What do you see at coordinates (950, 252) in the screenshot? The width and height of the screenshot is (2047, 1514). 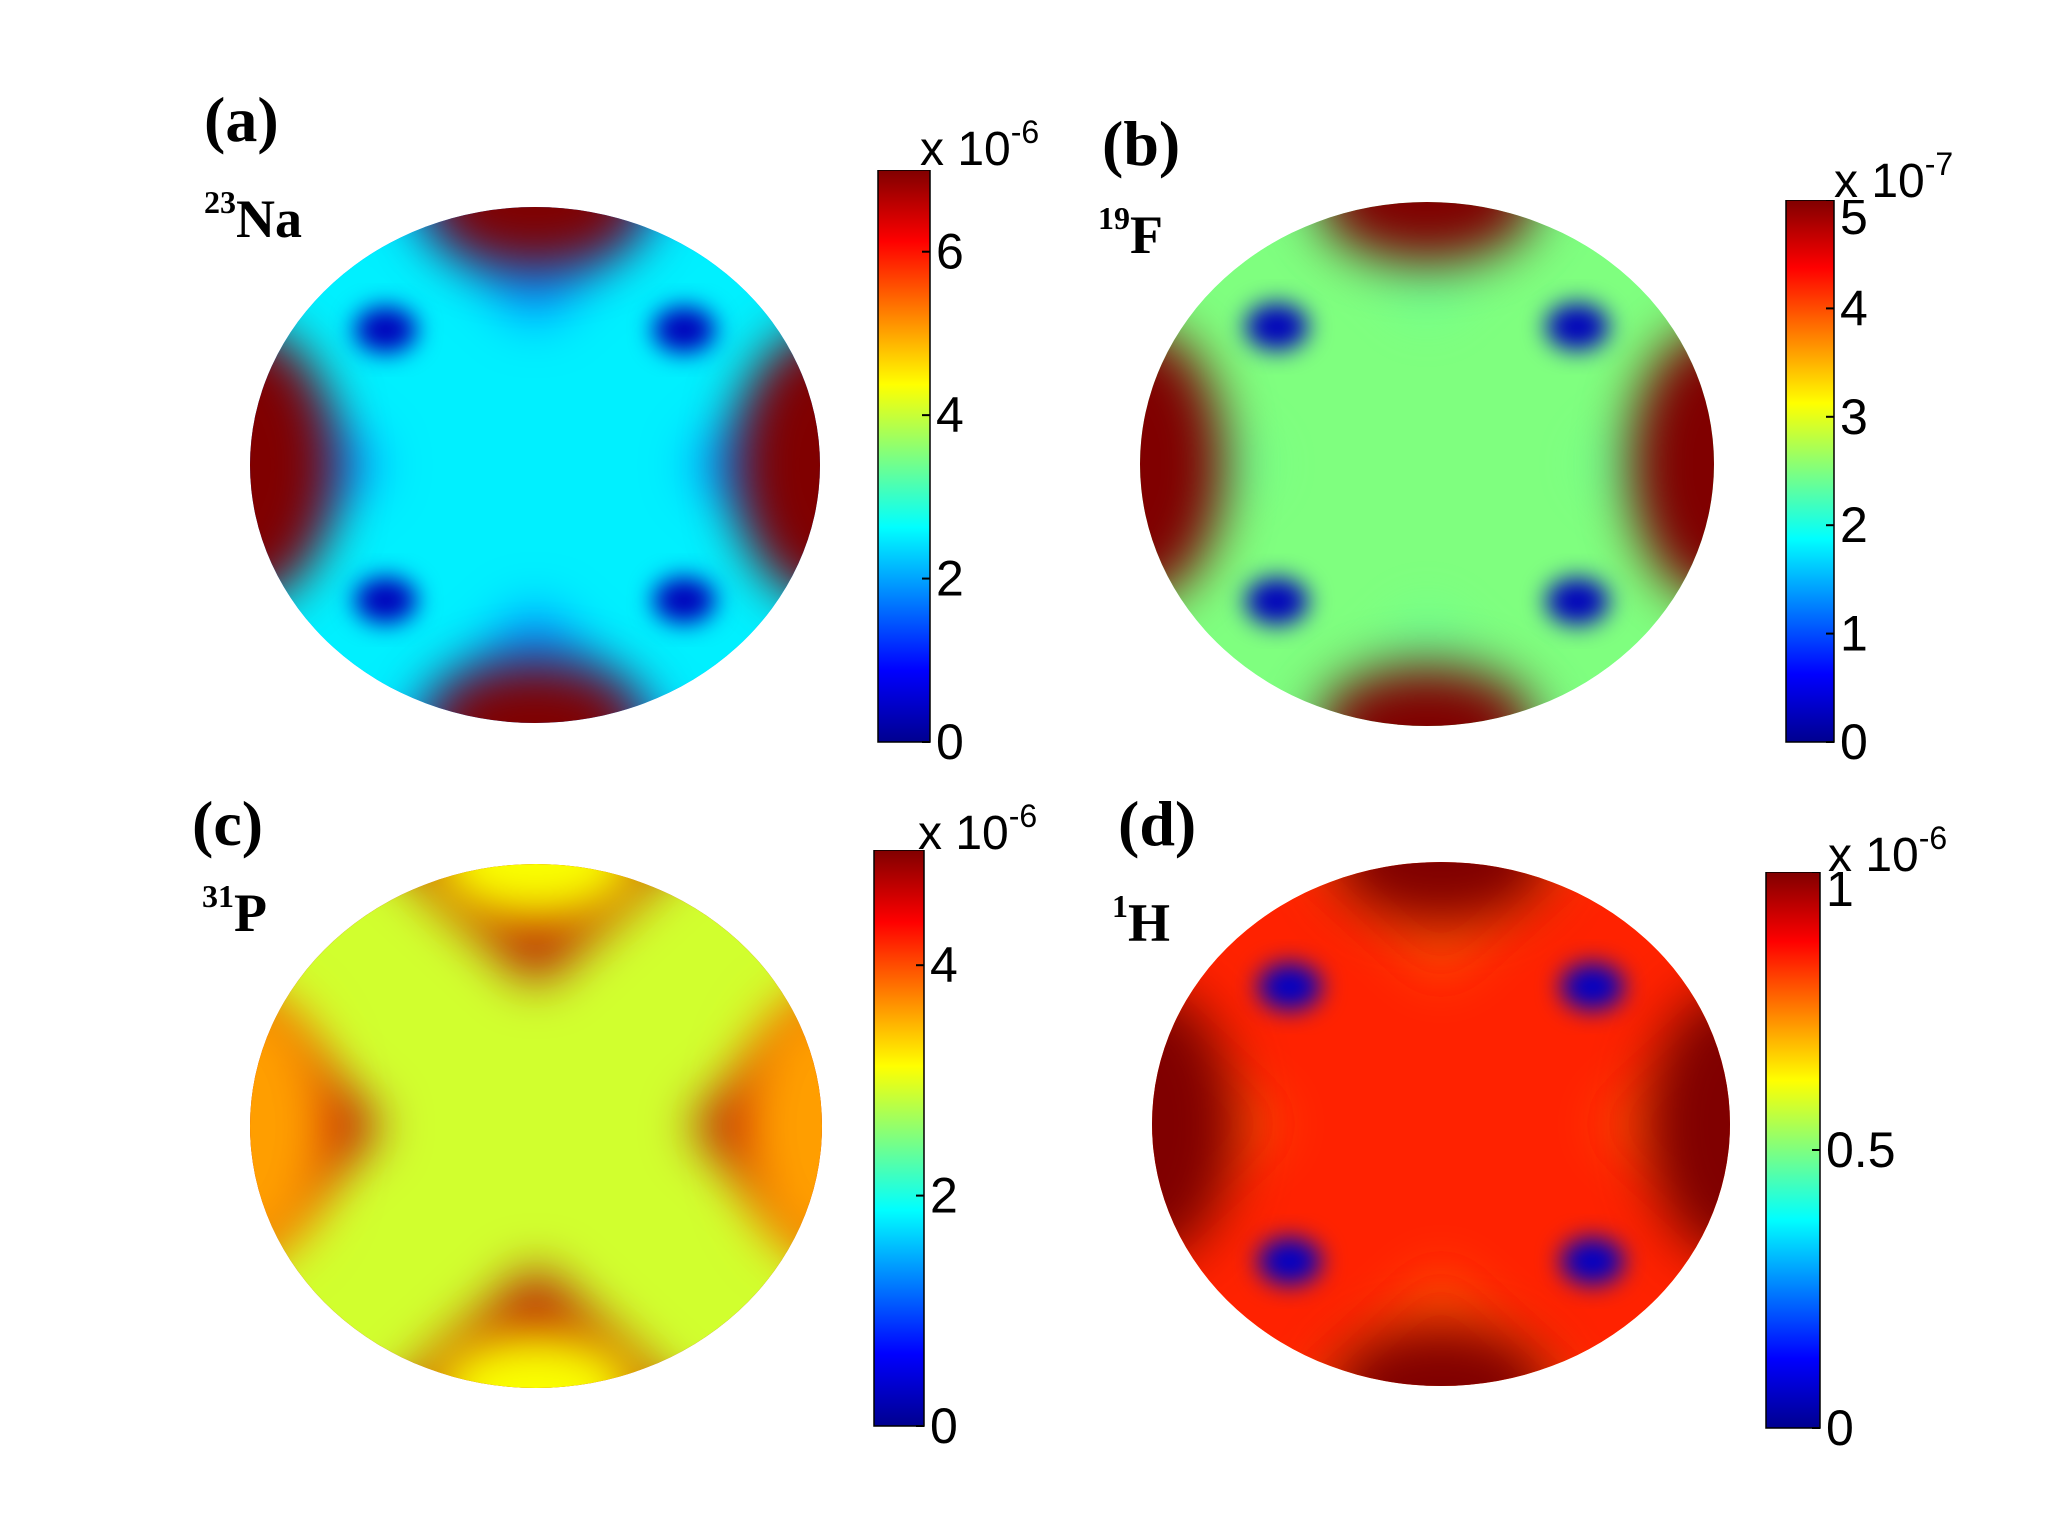 I see `colorbar-tick-label: 6` at bounding box center [950, 252].